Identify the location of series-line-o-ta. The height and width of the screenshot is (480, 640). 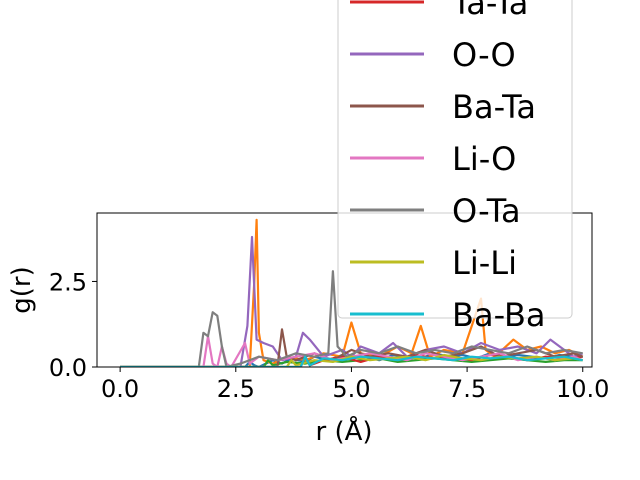
(351, 318).